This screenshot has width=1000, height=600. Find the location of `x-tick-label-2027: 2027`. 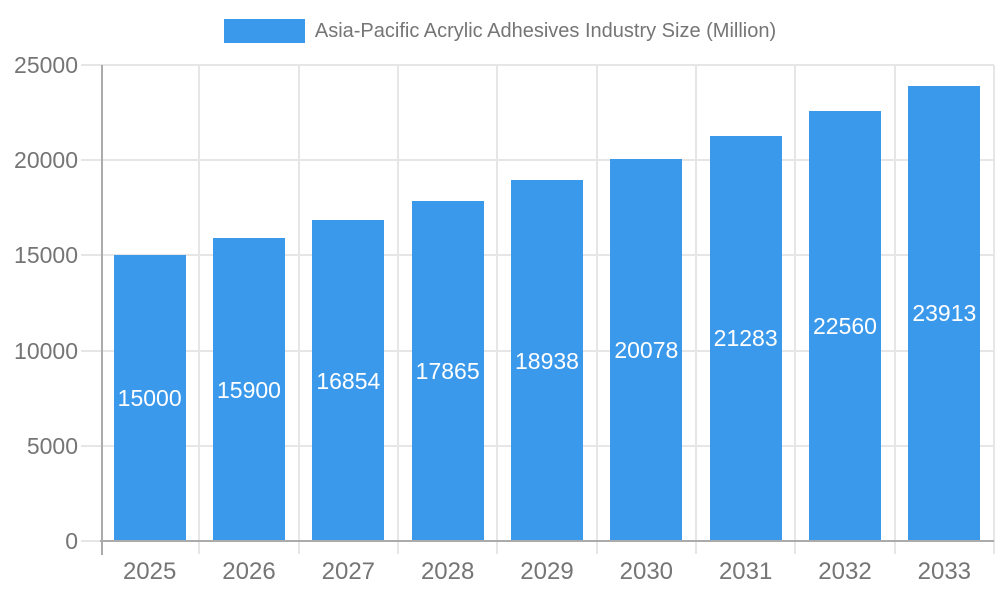

x-tick-label-2027: 2027 is located at coordinates (348, 571).